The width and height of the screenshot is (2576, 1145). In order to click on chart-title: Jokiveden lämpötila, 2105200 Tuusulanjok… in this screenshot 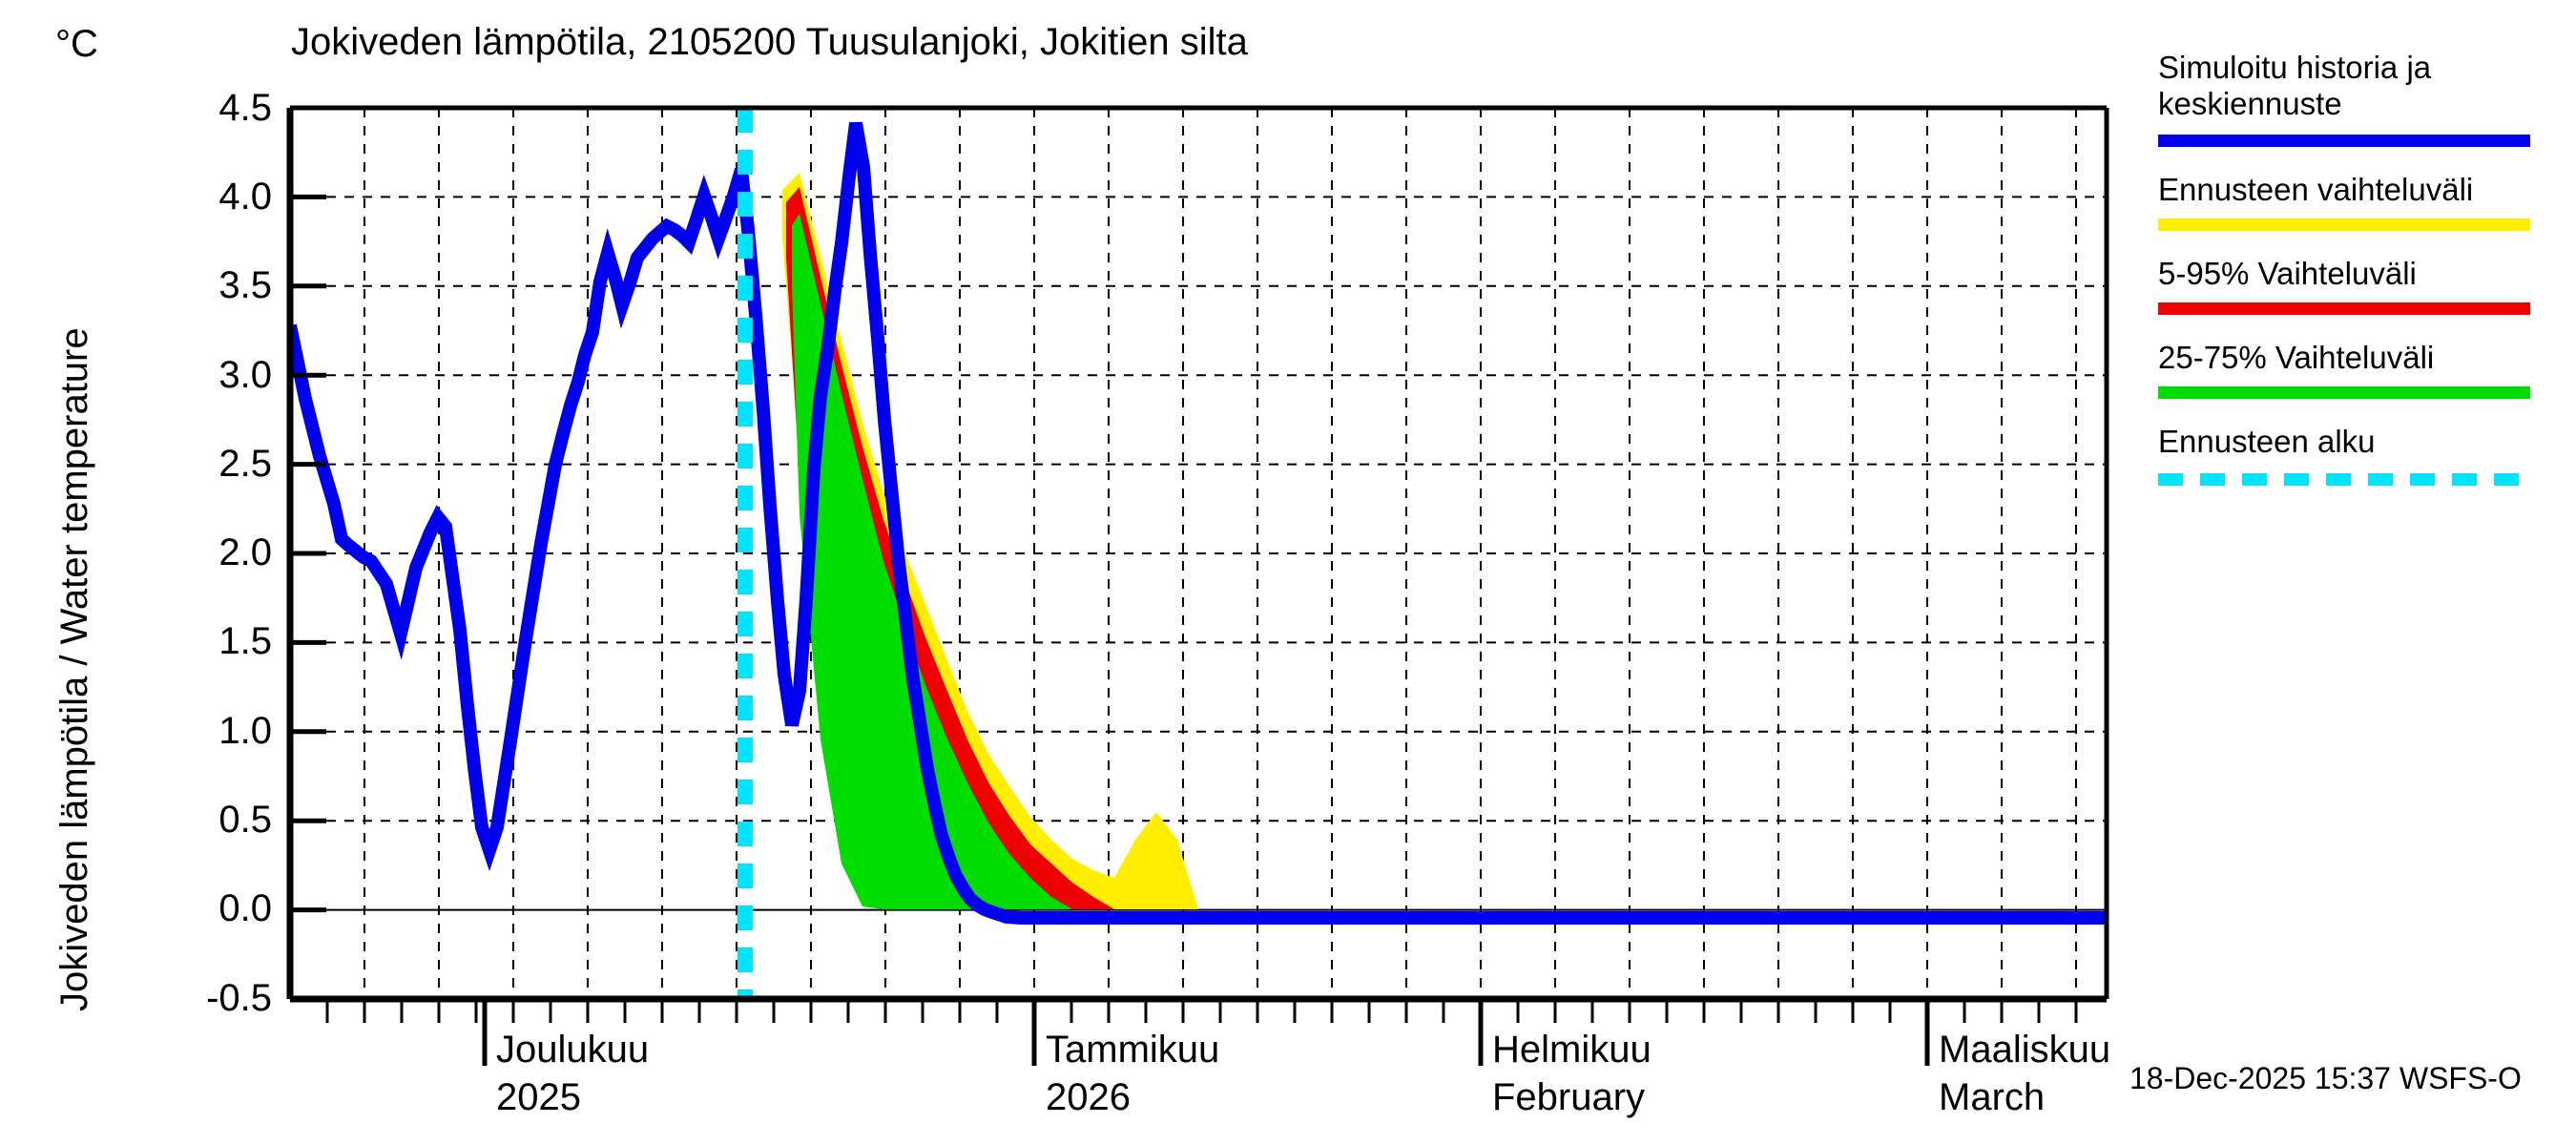, I will do `click(769, 42)`.